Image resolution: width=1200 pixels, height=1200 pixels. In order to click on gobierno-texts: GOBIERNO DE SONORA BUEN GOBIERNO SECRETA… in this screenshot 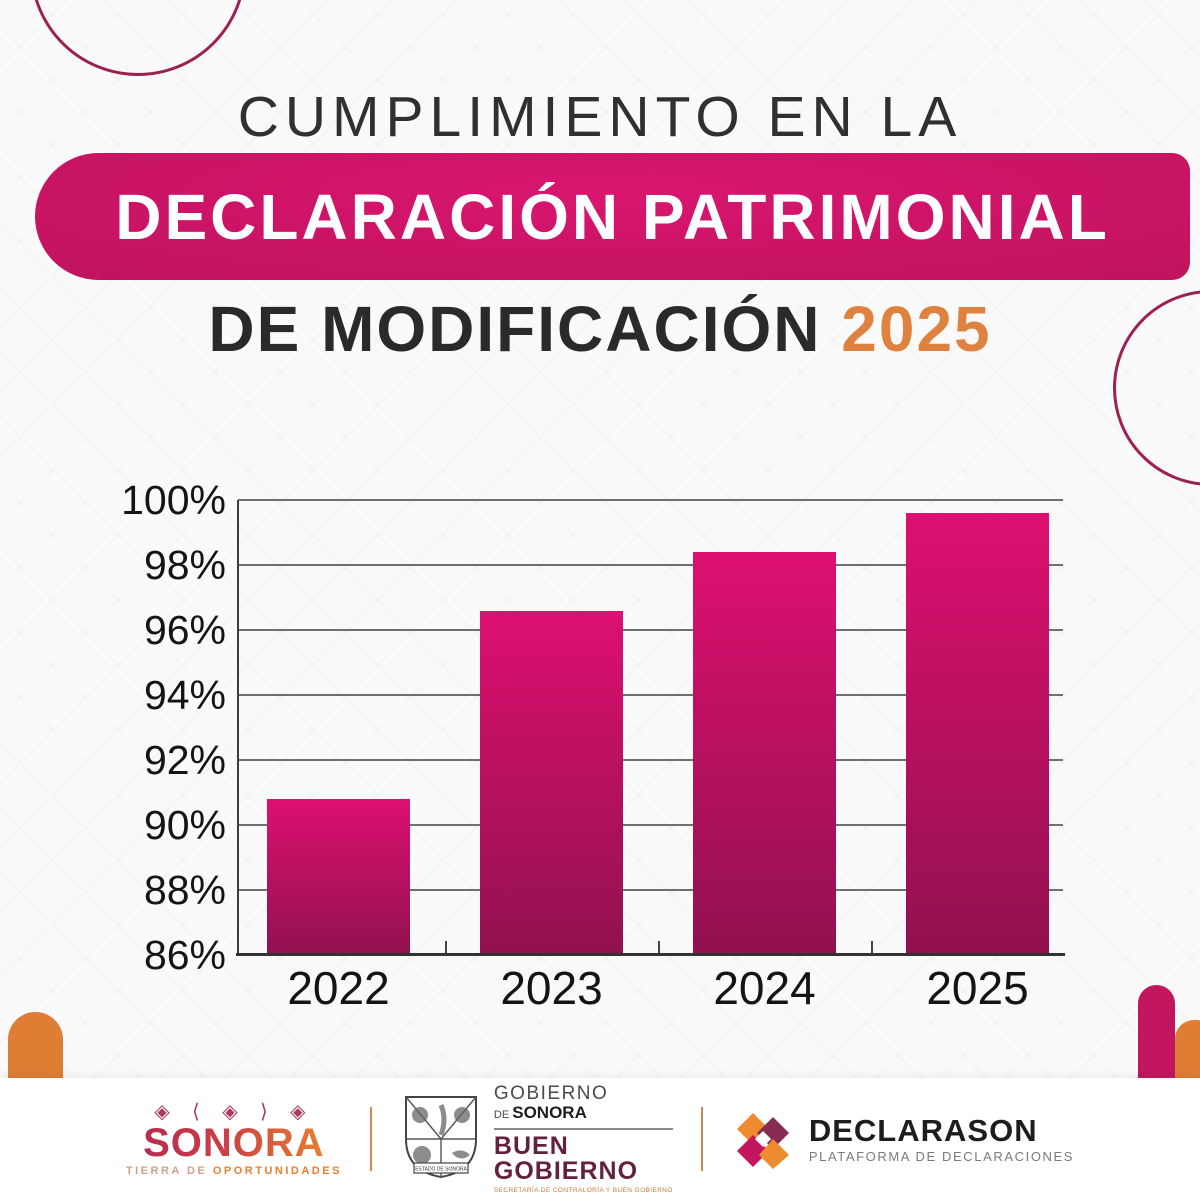, I will do `click(583, 1138)`.